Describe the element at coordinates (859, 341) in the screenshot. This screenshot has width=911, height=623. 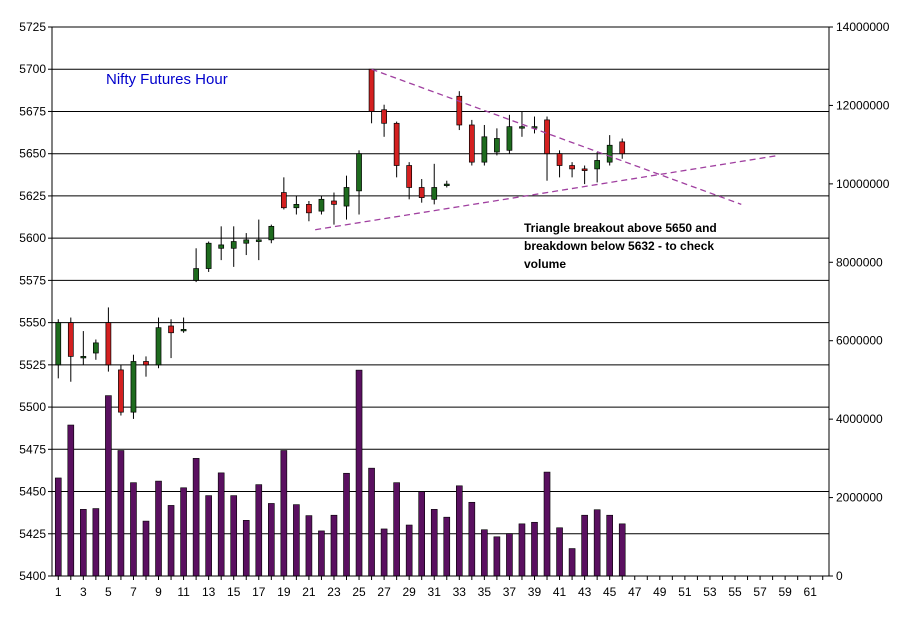
I see `volume-tick-label: 6000000` at that location.